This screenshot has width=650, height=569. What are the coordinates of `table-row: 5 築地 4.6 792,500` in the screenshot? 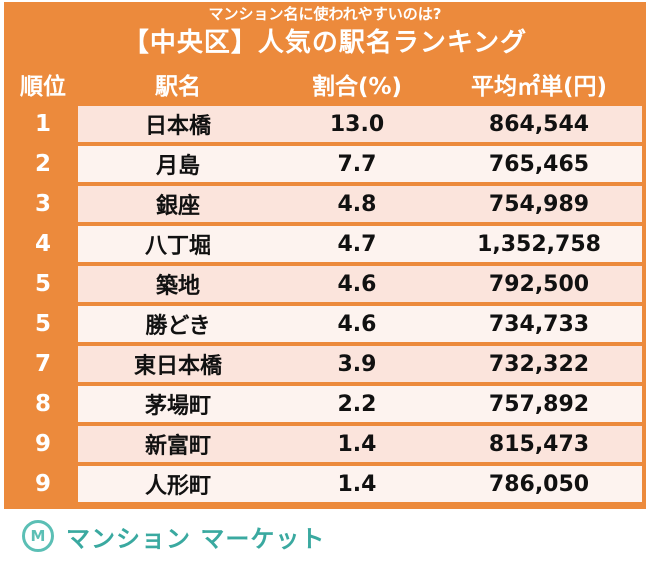 It's located at (325, 284).